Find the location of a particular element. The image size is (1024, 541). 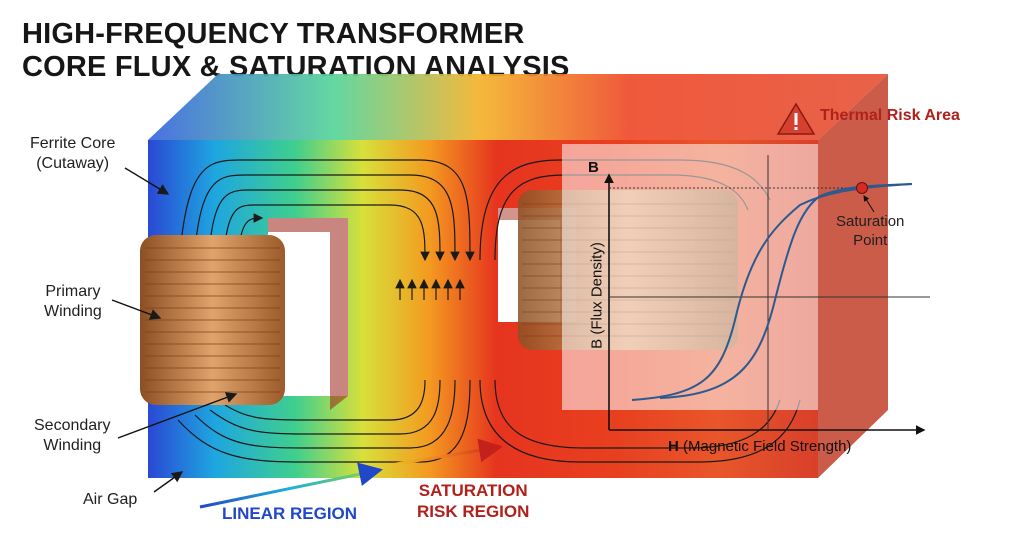

window-left-inner is located at coordinates (308, 314).